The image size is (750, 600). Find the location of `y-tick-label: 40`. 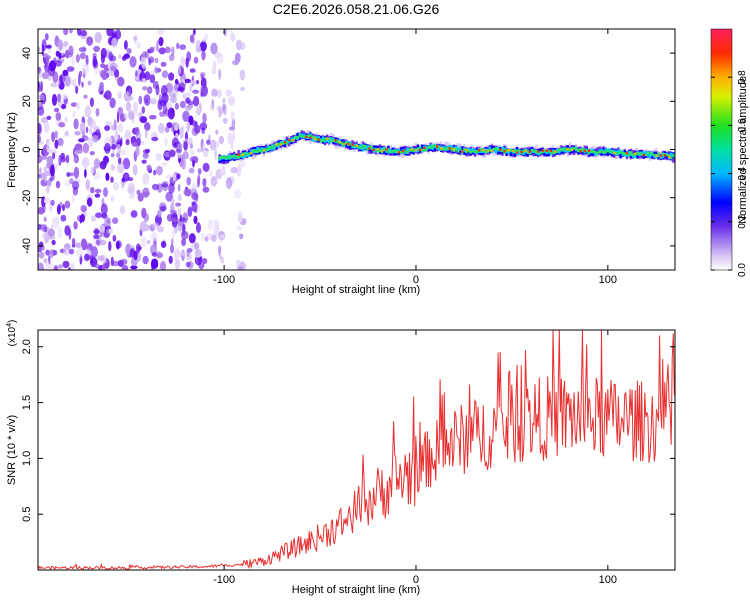

y-tick-label: 40 is located at coordinates (27, 53).